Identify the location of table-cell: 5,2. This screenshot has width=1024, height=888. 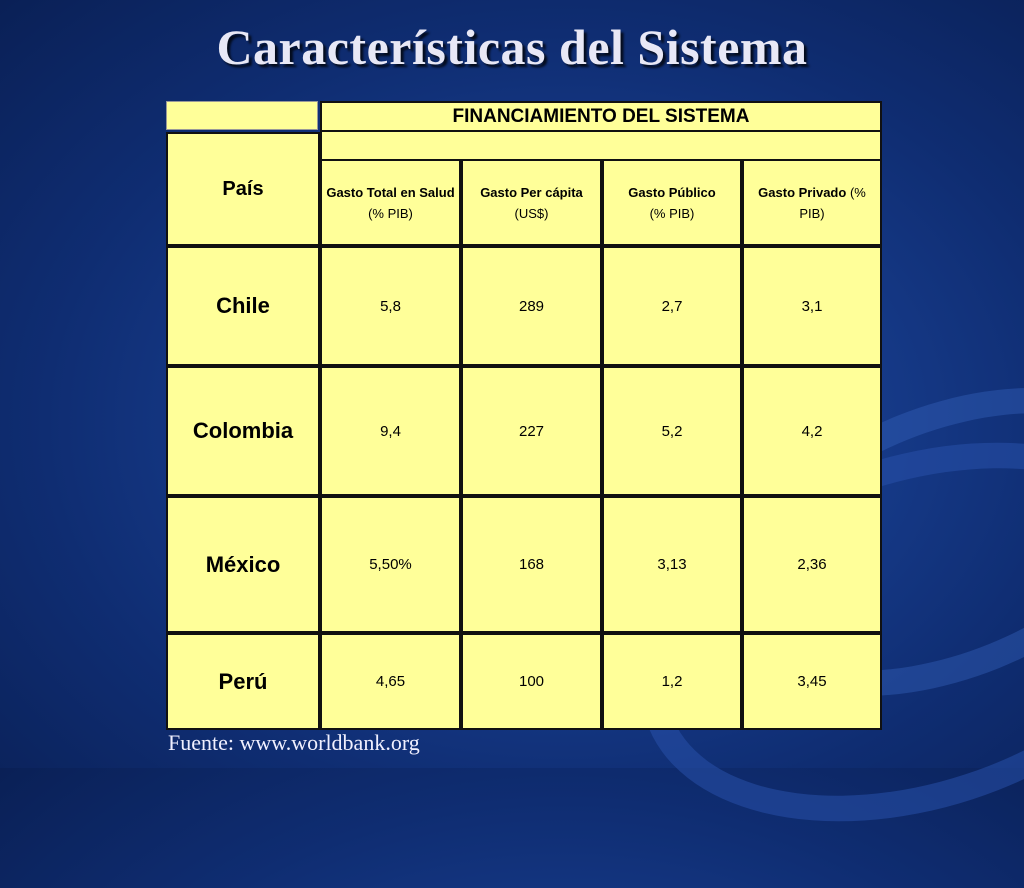
(672, 431).